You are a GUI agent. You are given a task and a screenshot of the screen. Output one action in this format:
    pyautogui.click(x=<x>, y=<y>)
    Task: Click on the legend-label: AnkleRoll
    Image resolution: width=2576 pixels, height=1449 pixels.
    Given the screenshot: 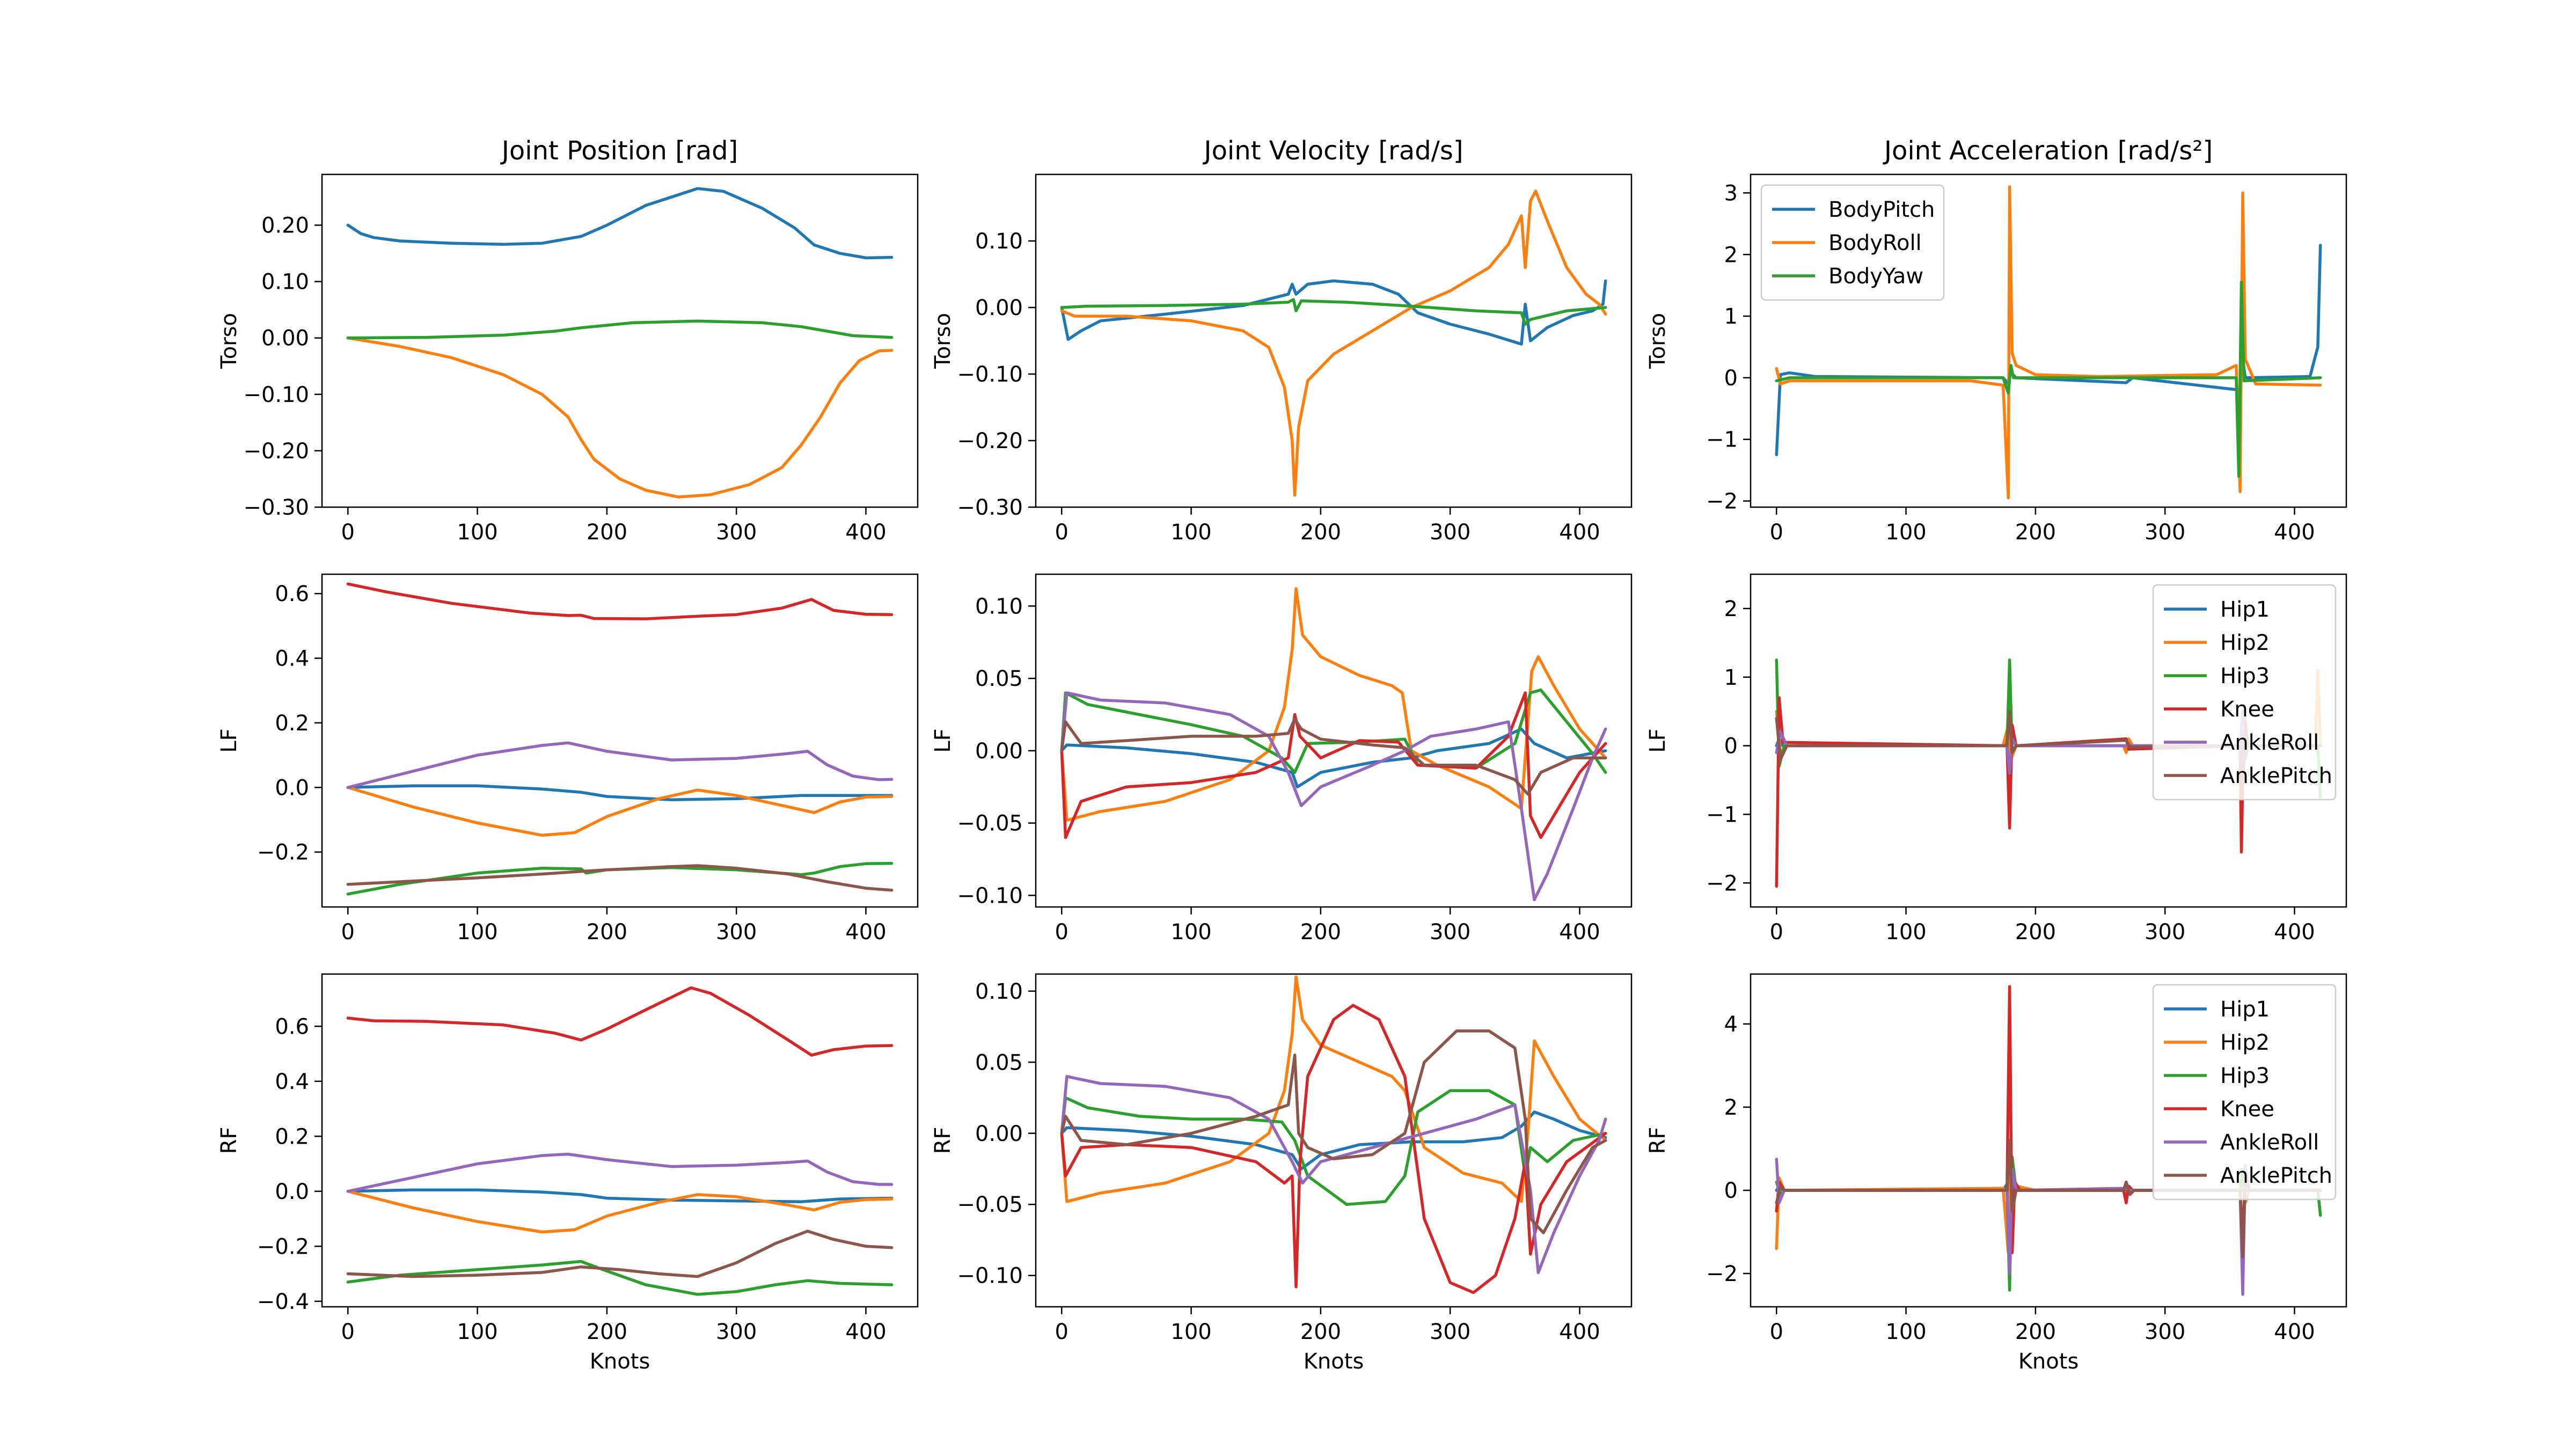 What is the action you would take?
    pyautogui.click(x=2269, y=742)
    